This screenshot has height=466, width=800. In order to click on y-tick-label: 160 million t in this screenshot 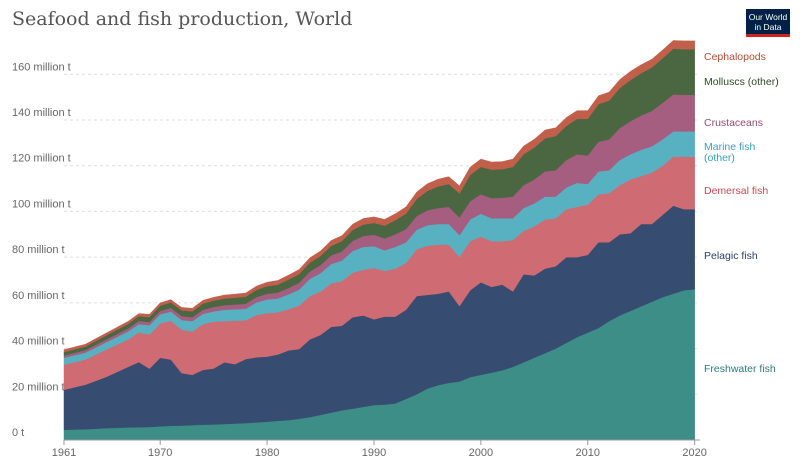, I will do `click(41, 67)`.